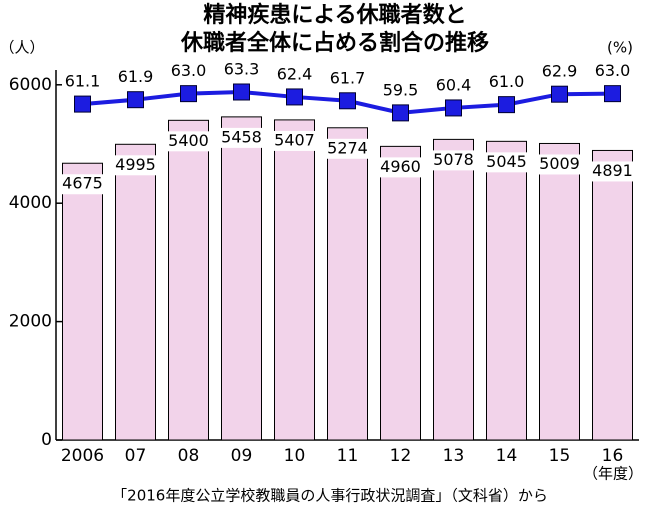 The image size is (650, 512). I want to click on x-tick-label: 16, so click(613, 456).